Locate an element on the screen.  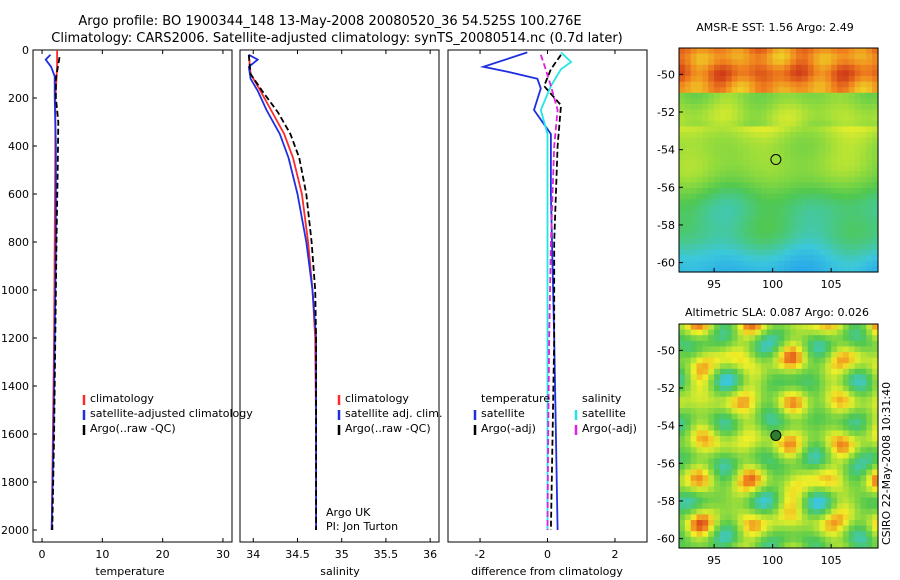
x-tick-label: 34 is located at coordinates (253, 554).